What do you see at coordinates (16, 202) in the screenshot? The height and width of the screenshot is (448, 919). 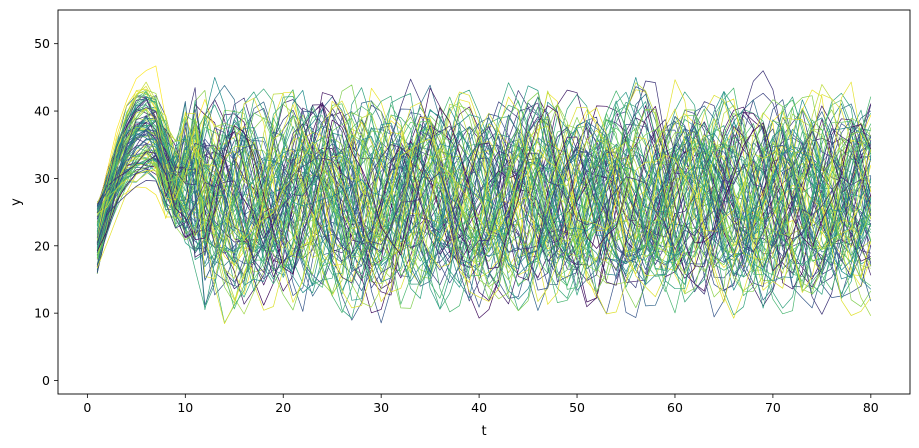 I see `y-axis-label: y` at bounding box center [16, 202].